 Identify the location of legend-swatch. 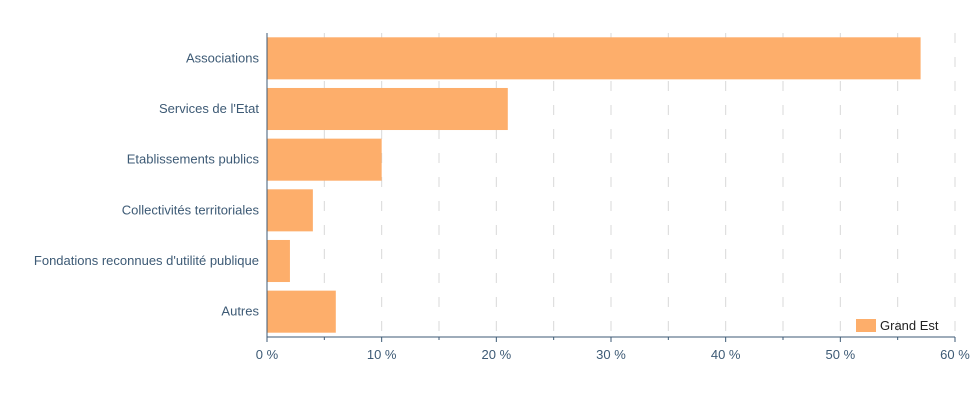
(866, 325).